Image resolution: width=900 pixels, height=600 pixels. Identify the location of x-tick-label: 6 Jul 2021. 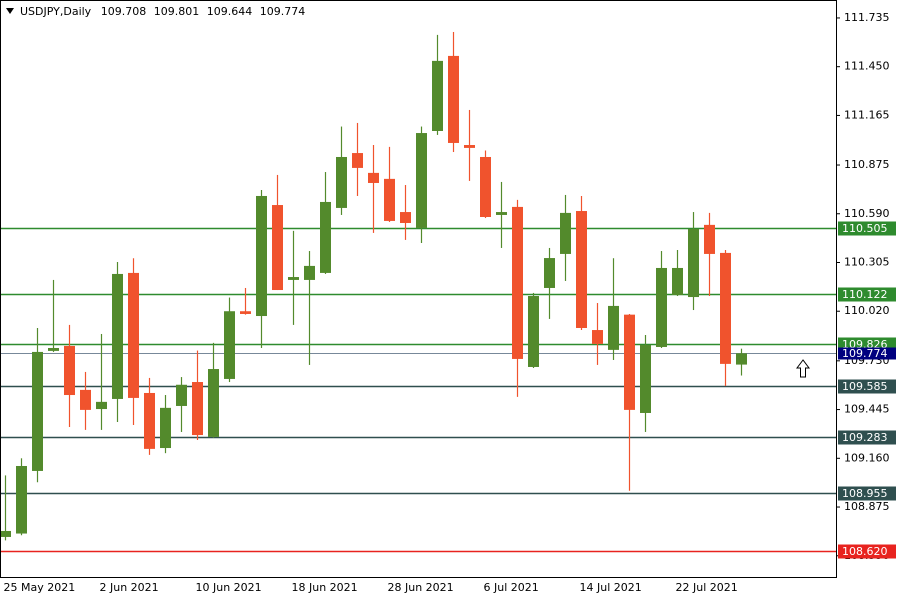
(511, 587).